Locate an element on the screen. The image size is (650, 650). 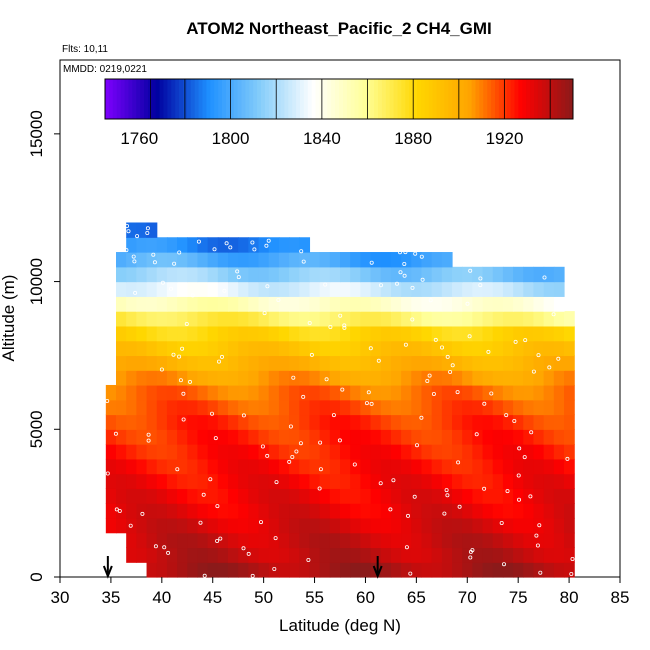
y-axis-label: Altitude (m) is located at coordinates (9, 318).